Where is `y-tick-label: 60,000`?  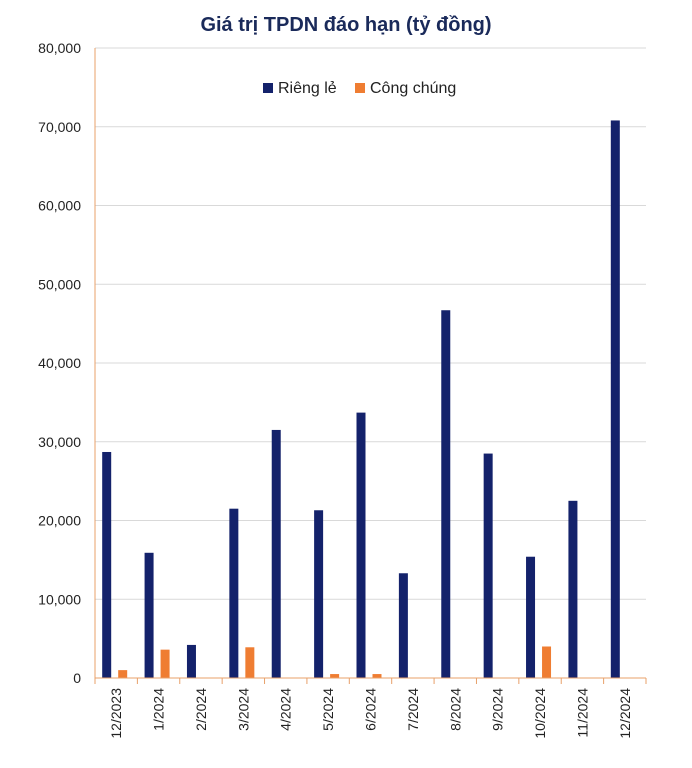
y-tick-label: 60,000 is located at coordinates (59, 206).